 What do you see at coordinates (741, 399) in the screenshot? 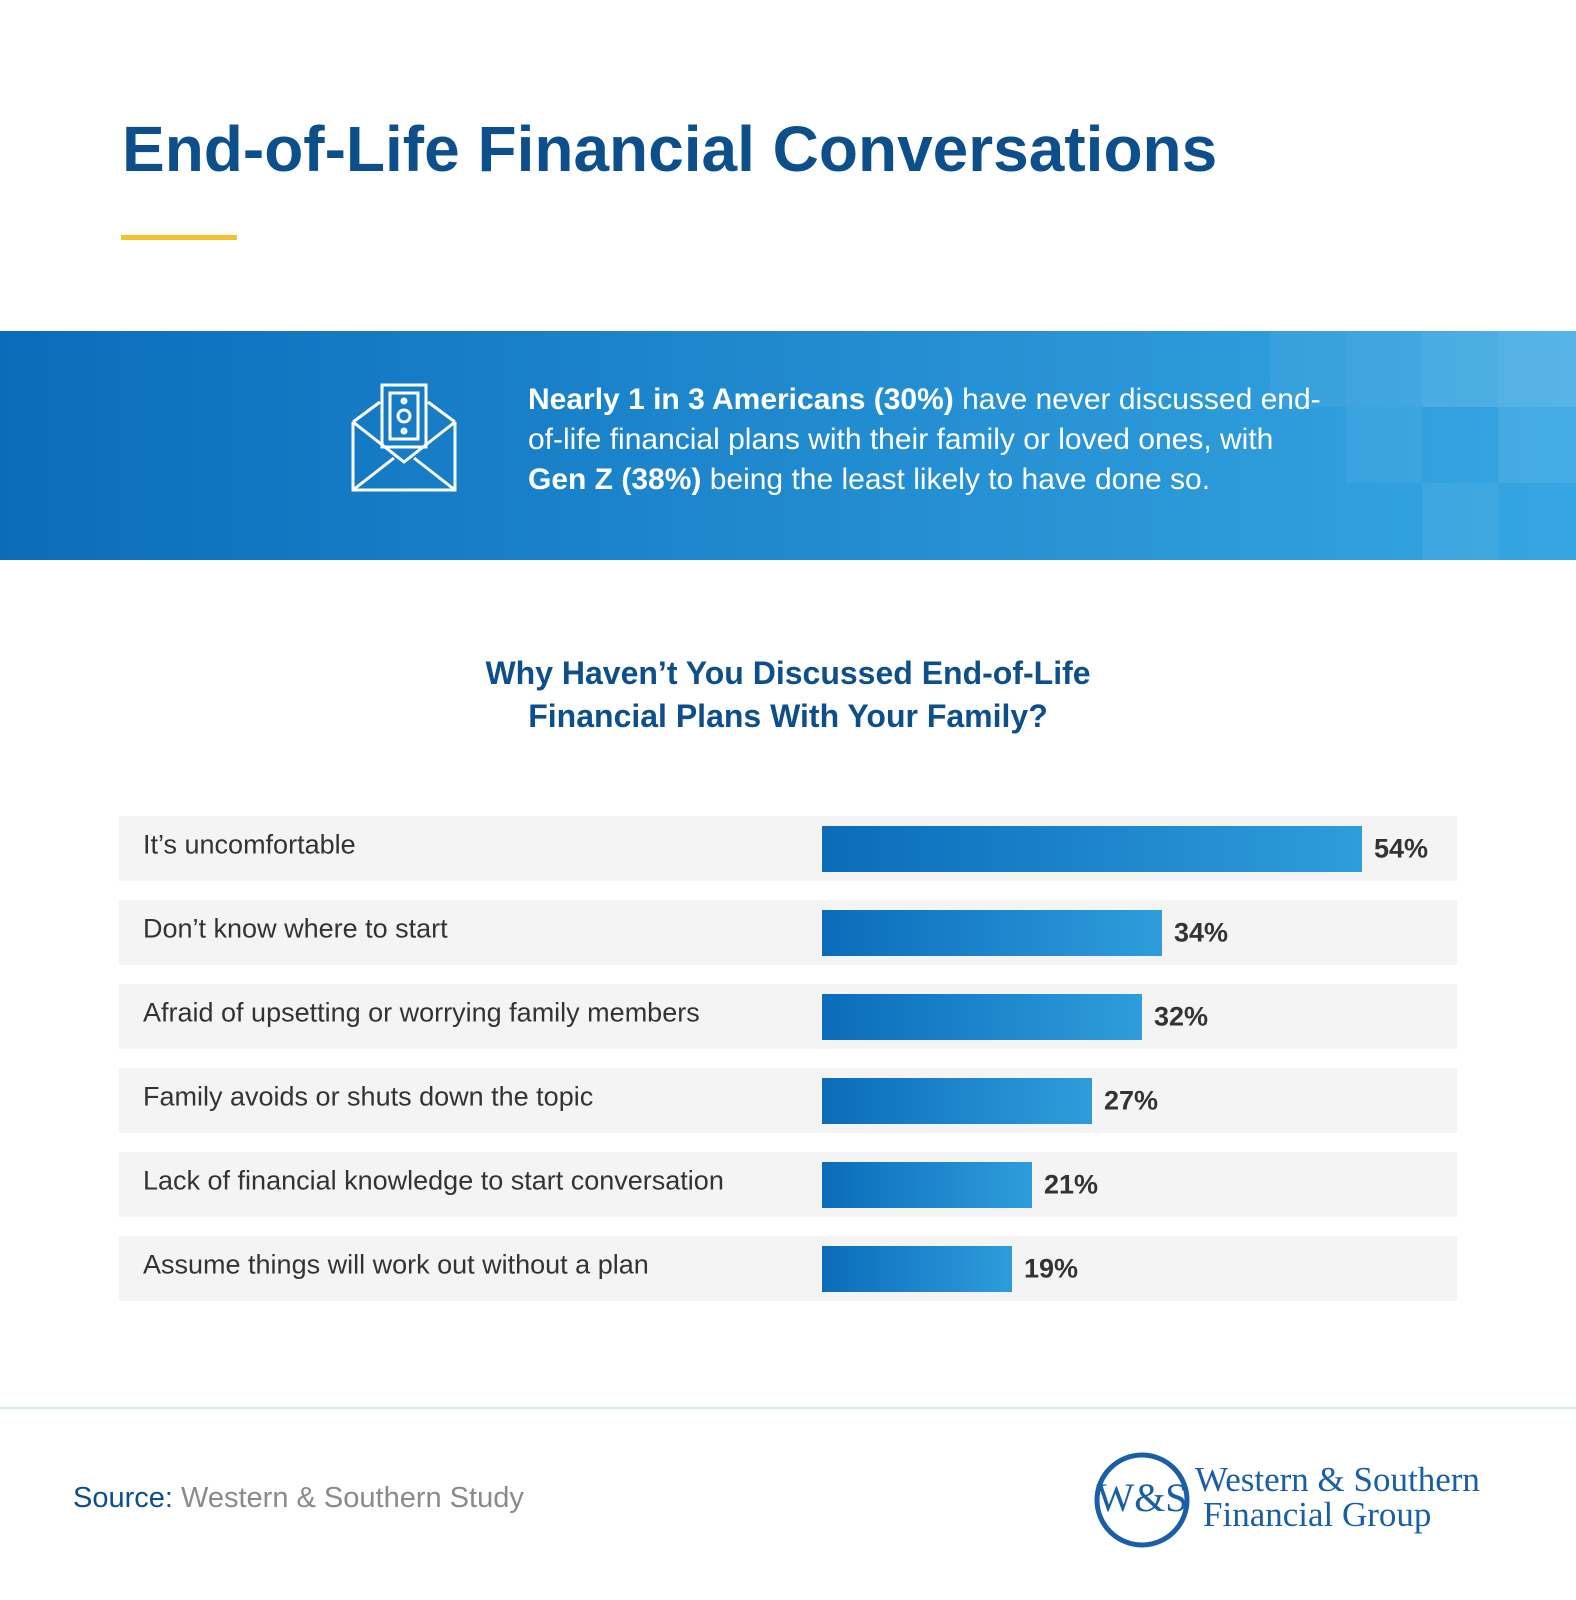
I see `banner-segment: Nearly 1 in 3 Americans (30%)` at bounding box center [741, 399].